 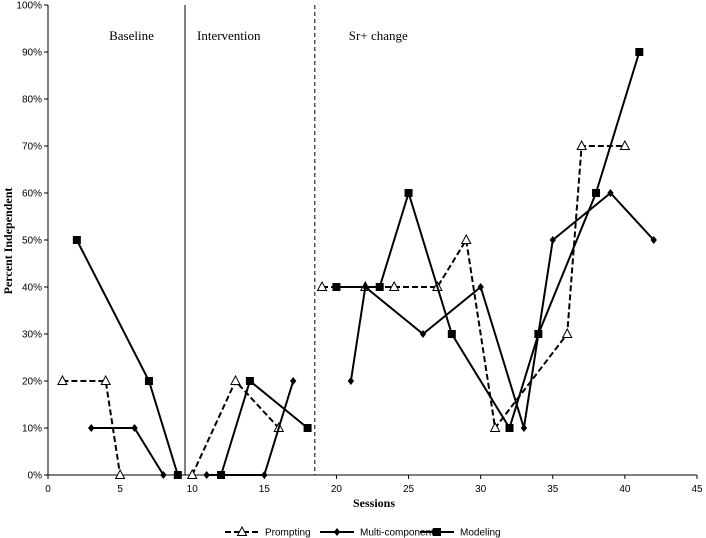 I want to click on y-tick-label: 30%, so click(x=32, y=335).